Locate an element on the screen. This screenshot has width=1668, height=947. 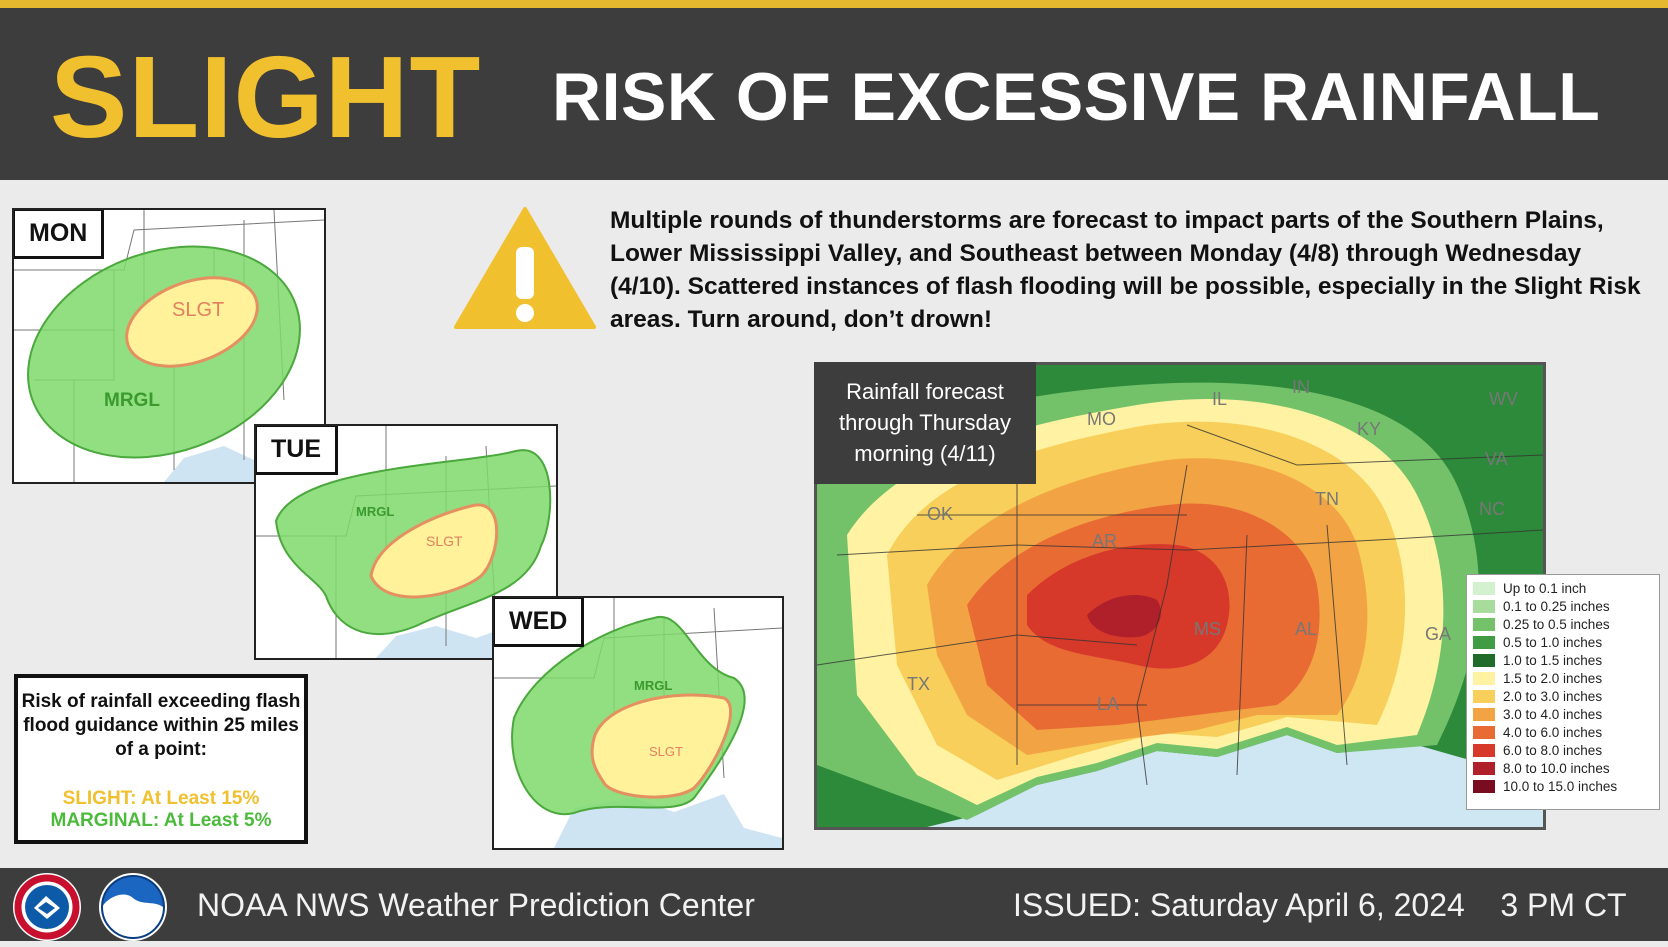
legend-item: 4.0 to 6.0 inches is located at coordinates (1563, 732).